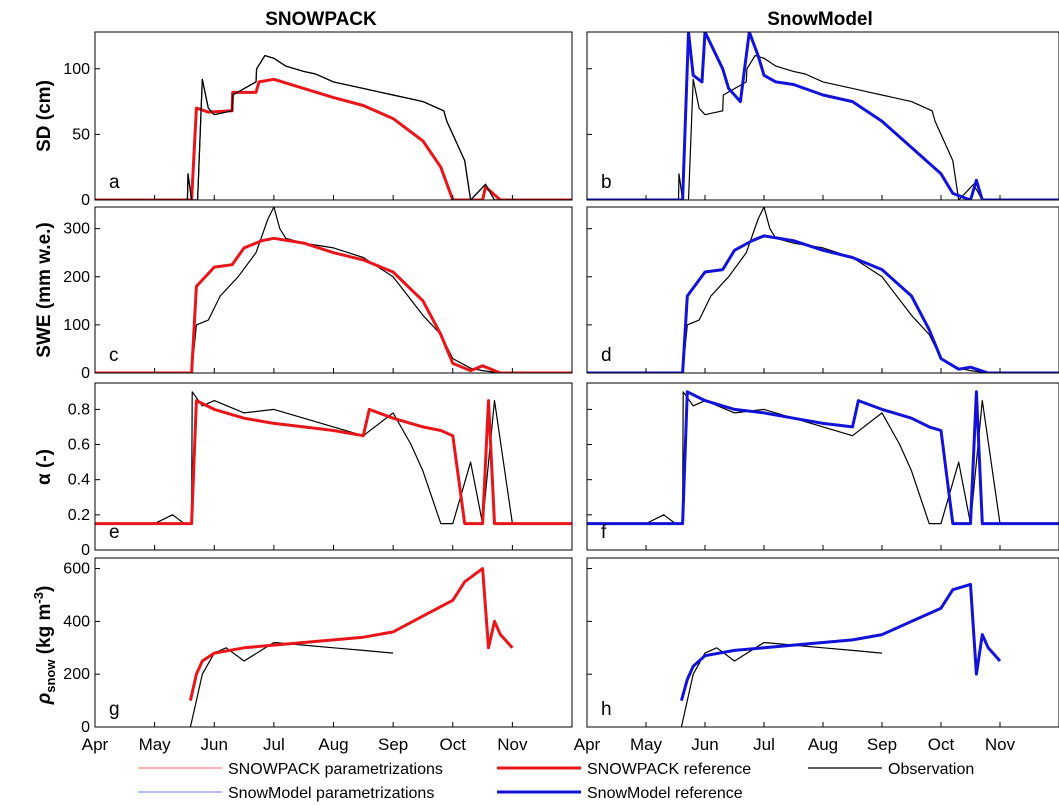  I want to click on series-a-observation, so click(333, 127).